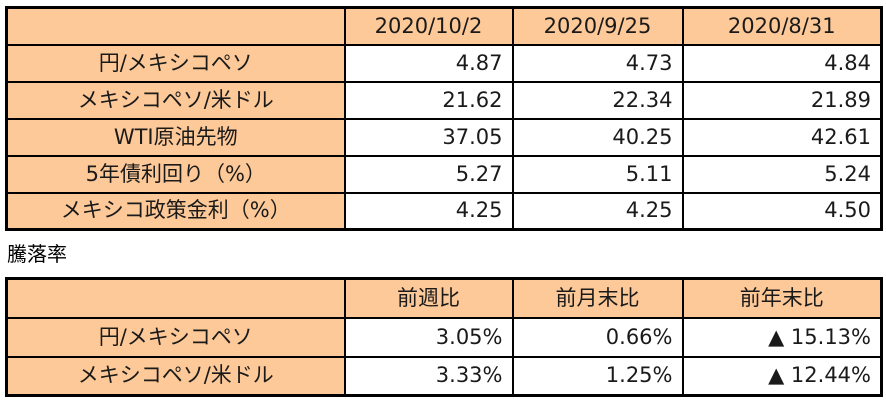 Image resolution: width=886 pixels, height=404 pixels. Describe the element at coordinates (428, 137) in the screenshot. I see `value-cell: 37.05` at that location.